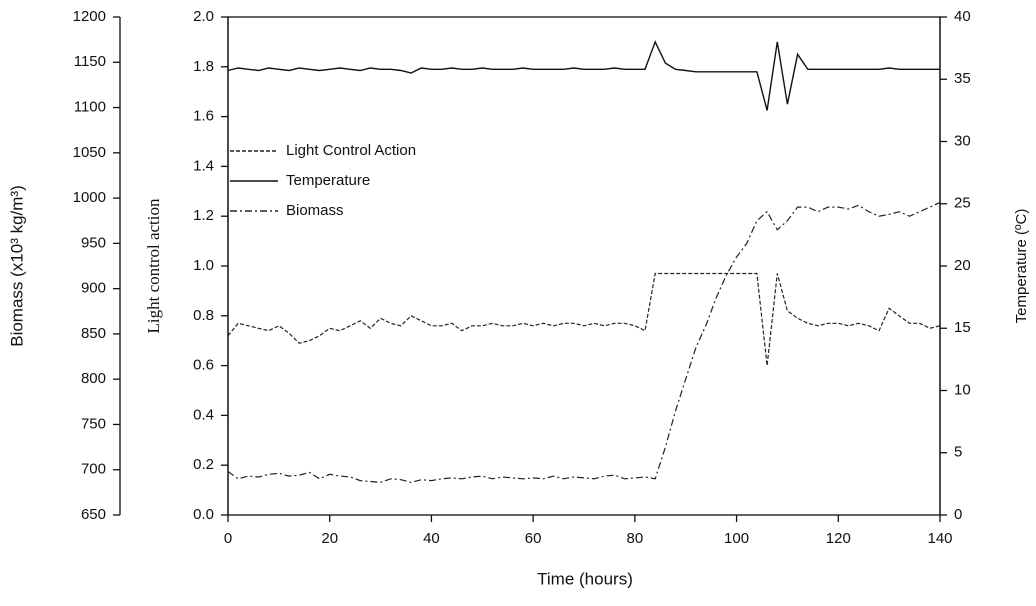  What do you see at coordinates (958, 452) in the screenshot?
I see `y2-tick-label: 5` at bounding box center [958, 452].